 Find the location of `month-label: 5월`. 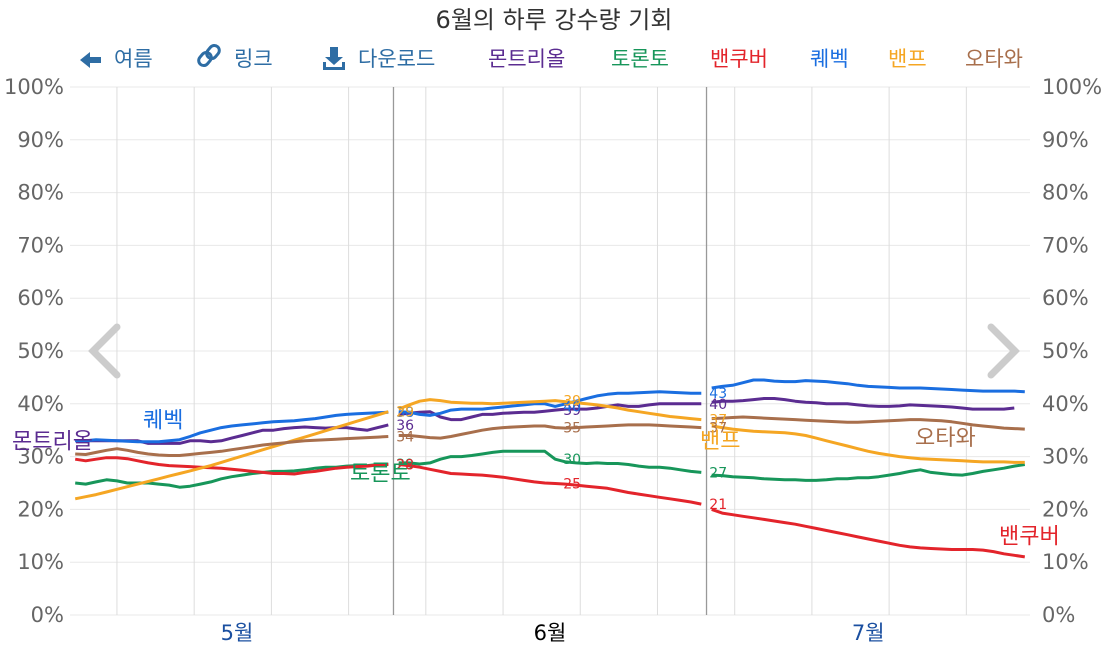

month-label: 5월 is located at coordinates (237, 633).